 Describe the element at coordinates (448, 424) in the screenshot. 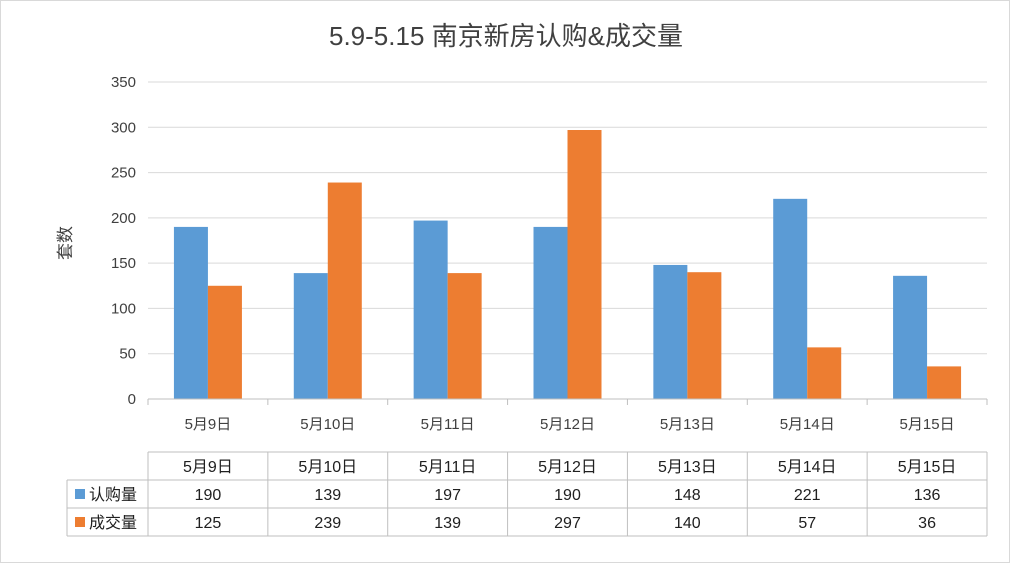

I see `x-tick-label: 5月11日` at that location.